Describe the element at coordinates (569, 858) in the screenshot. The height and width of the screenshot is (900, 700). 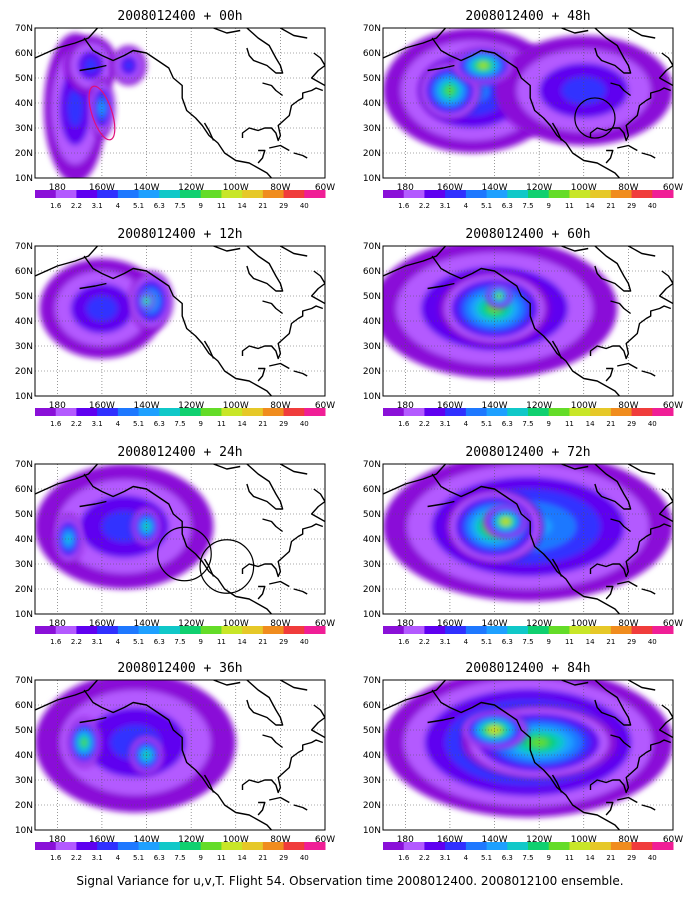
I see `colorbar-label: 11` at that location.